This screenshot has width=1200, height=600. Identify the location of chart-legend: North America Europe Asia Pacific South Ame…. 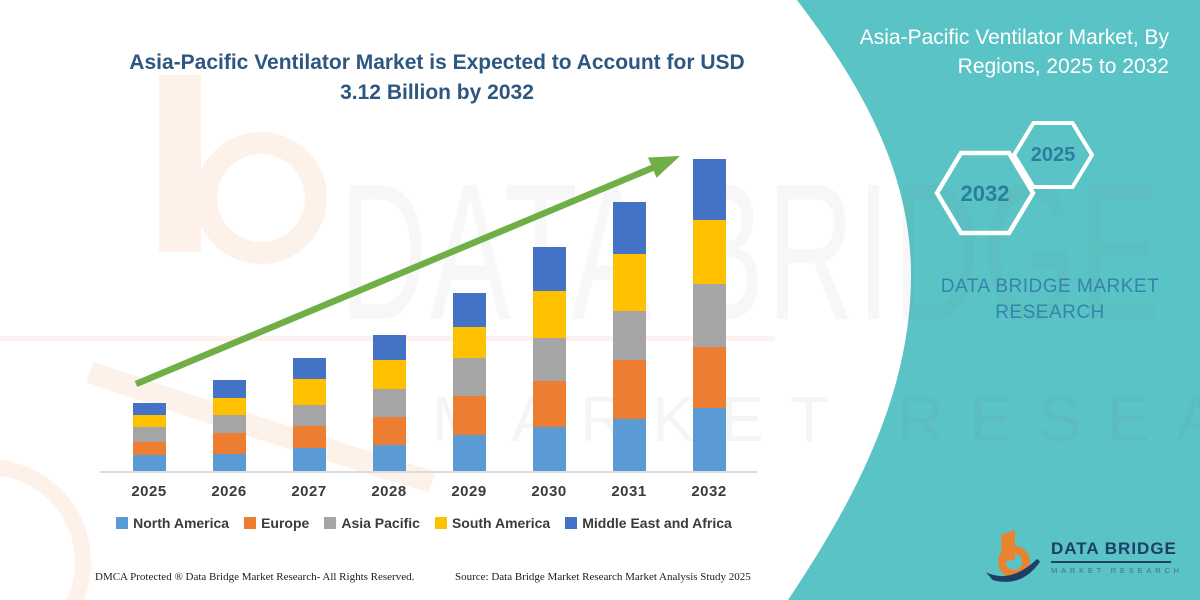
(424, 523).